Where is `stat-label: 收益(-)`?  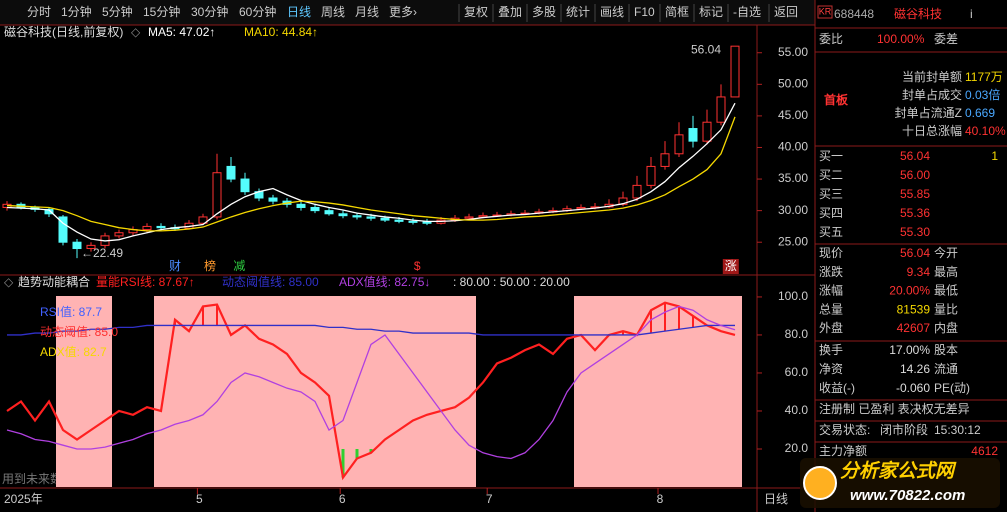 stat-label: 收益(-) is located at coordinates (837, 388).